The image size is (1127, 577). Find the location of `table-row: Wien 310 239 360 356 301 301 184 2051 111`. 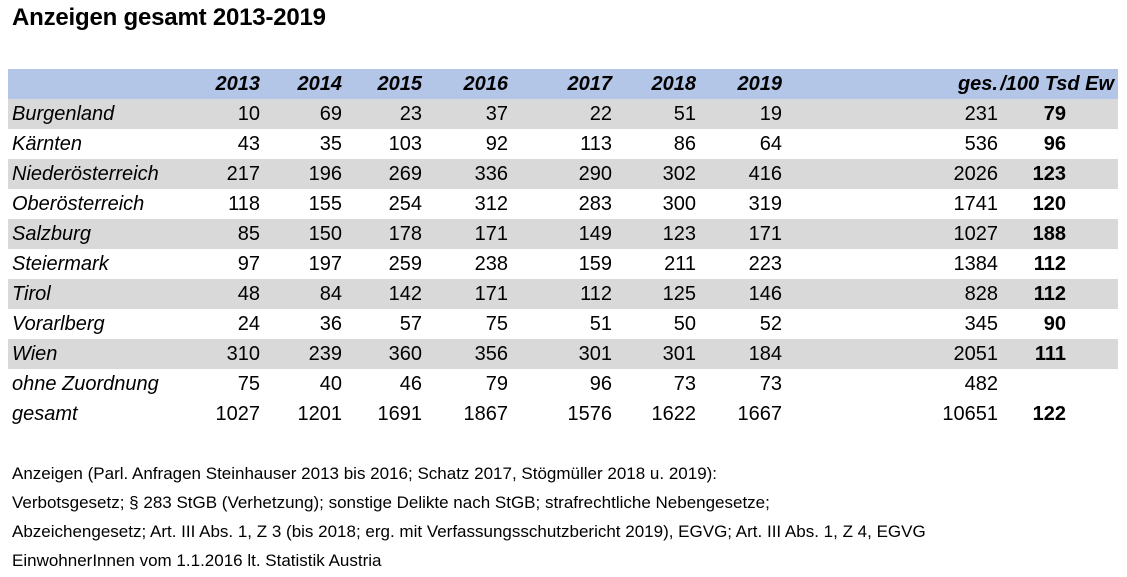

table-row: Wien 310 239 360 356 301 301 184 2051 111 is located at coordinates (563, 354).